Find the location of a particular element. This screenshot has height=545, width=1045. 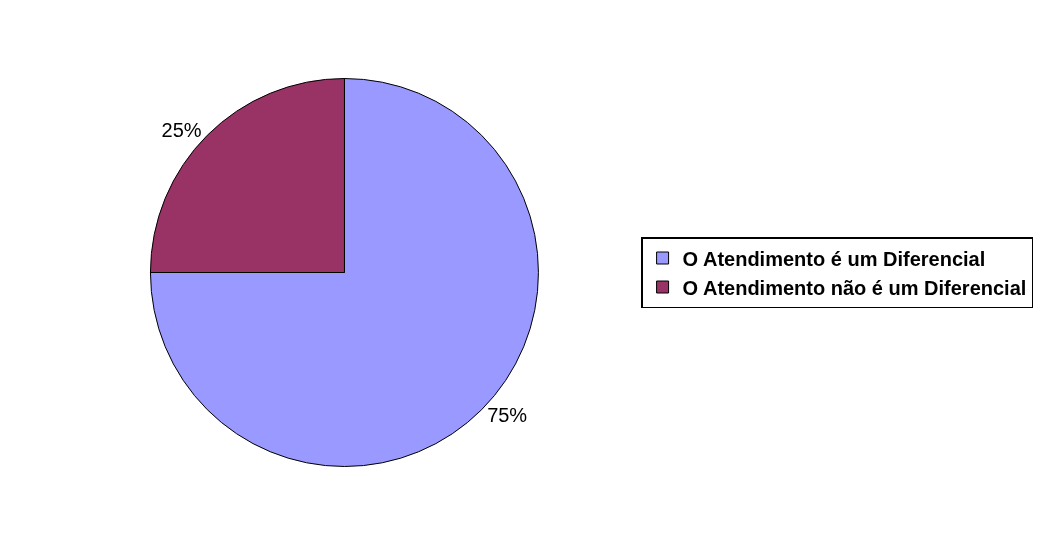

legend-label: O Atendimento é um Diferencial is located at coordinates (834, 258).